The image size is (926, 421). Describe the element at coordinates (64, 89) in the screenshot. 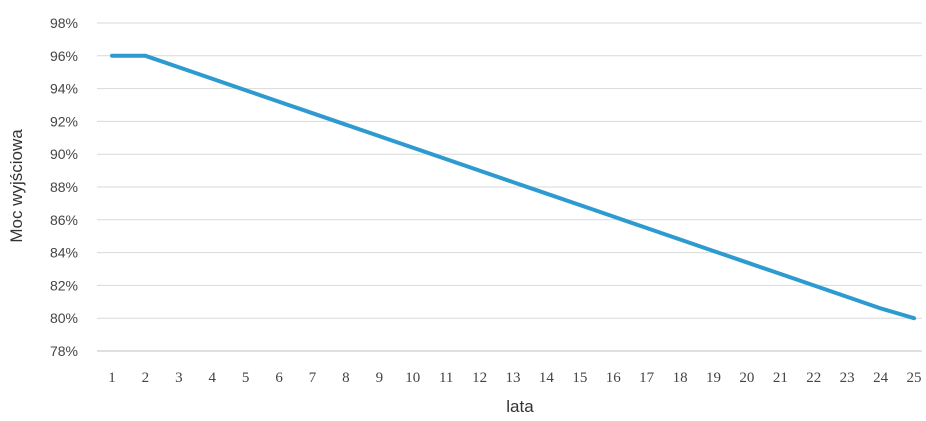

I see `y-tick-label-94: 94%` at that location.